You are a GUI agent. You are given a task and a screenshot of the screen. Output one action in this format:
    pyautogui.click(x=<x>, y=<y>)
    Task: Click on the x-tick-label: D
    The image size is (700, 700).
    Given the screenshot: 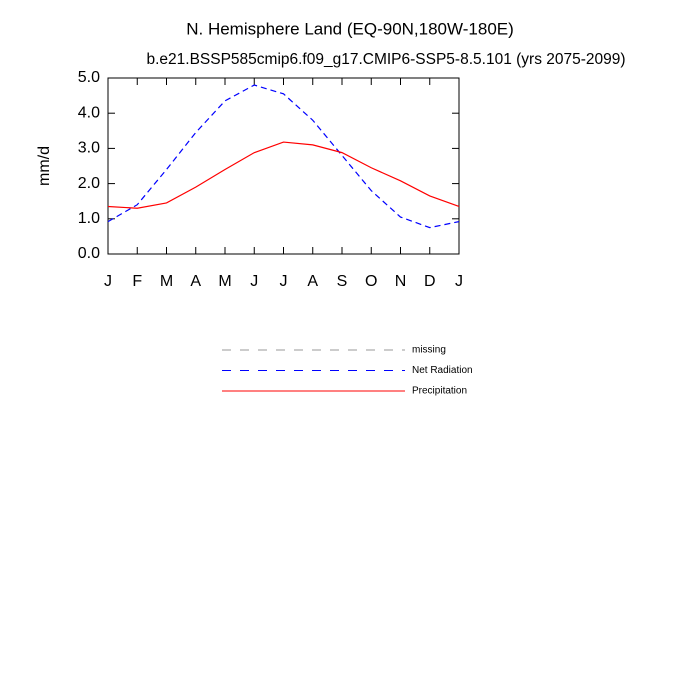 What is the action you would take?
    pyautogui.click(x=430, y=281)
    